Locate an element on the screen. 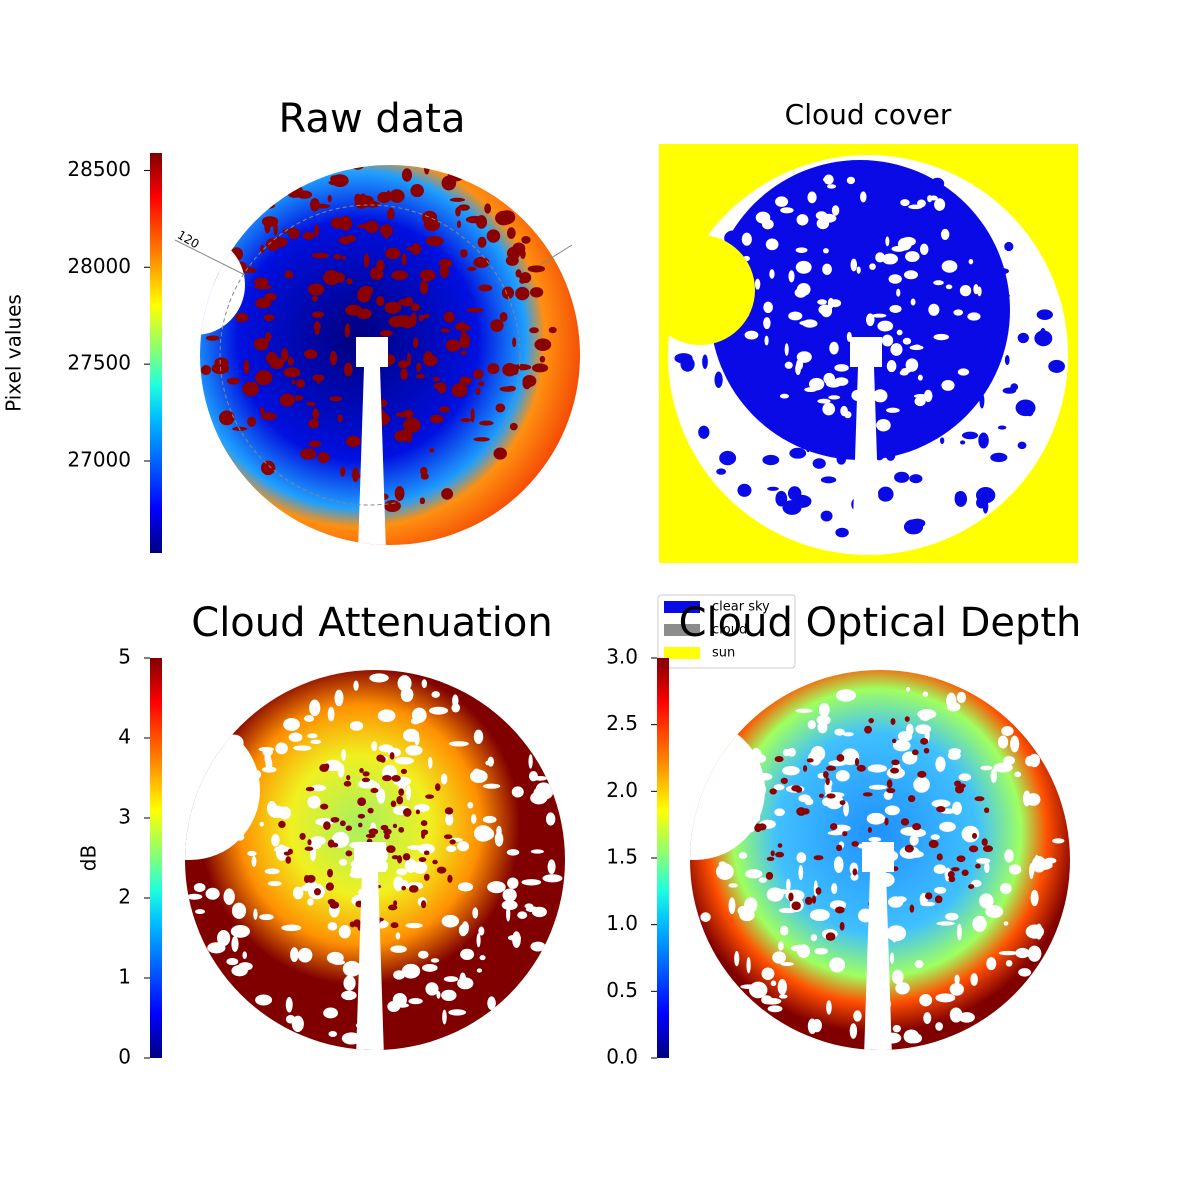  camera-post is located at coordinates (866, 352).